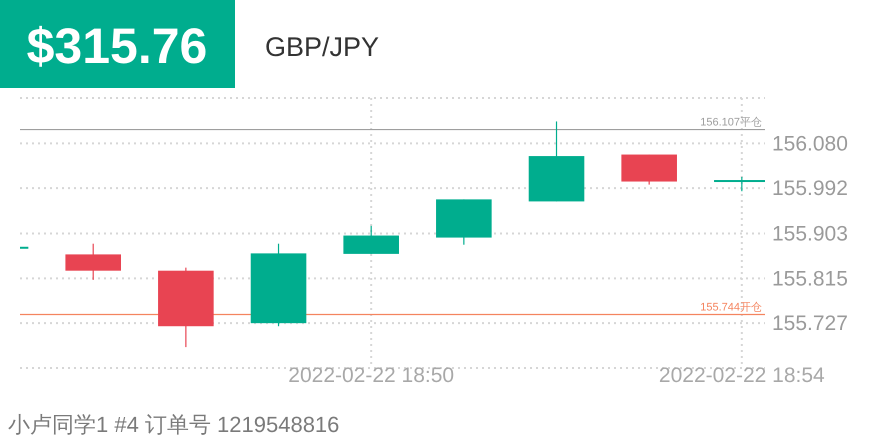  I want to click on ref-line-label: 156.107平仓, so click(731, 122).